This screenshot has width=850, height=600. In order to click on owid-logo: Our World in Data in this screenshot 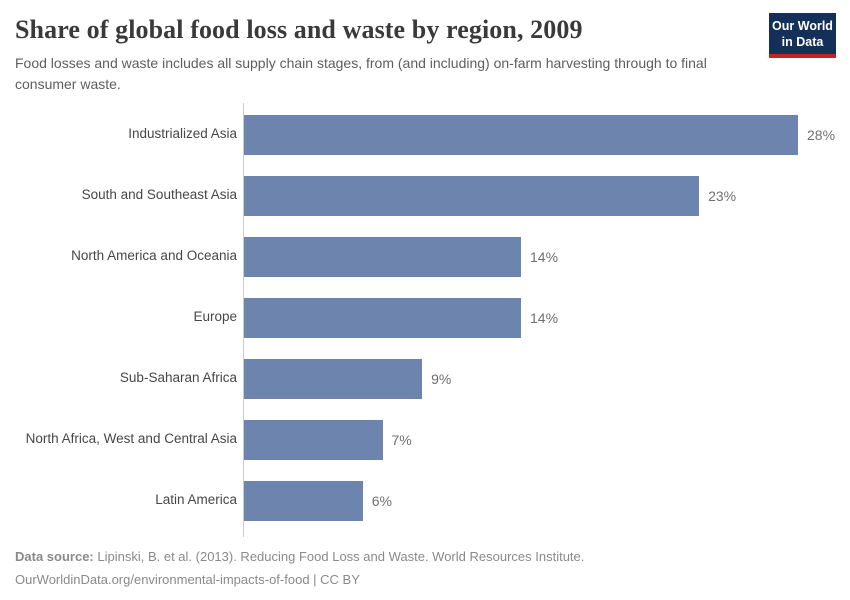, I will do `click(802, 35)`.